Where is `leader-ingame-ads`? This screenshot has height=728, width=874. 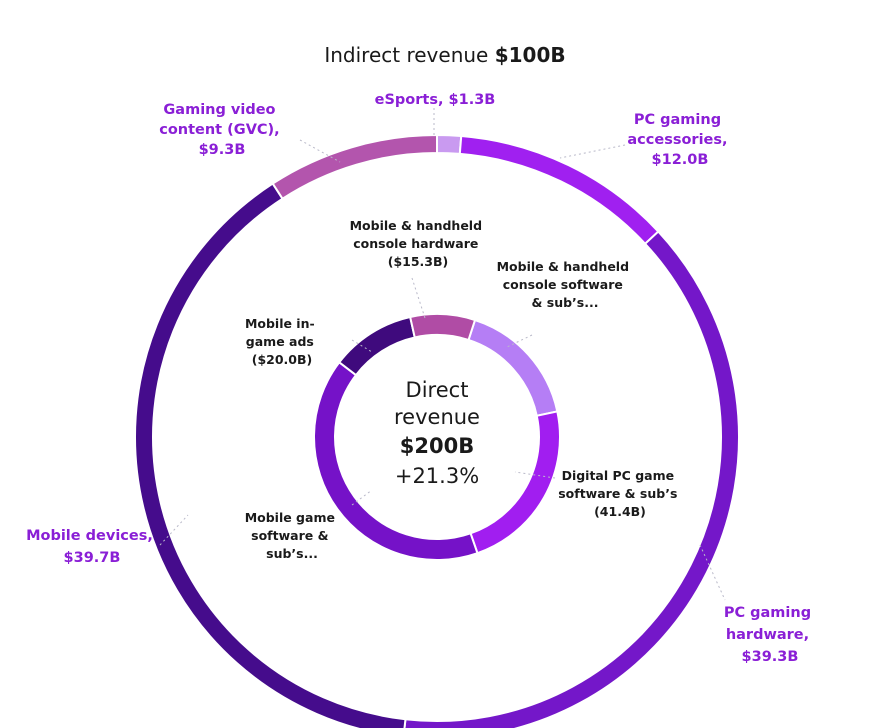
leader-ingame-ads is located at coordinates (362, 346).